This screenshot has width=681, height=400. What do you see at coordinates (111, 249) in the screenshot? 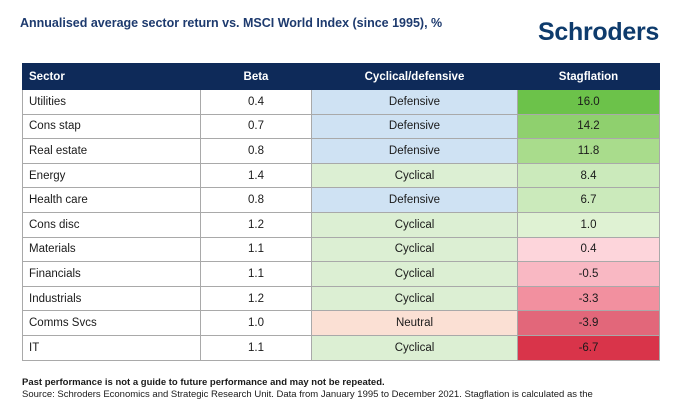
I see `sector-cell: Materials` at bounding box center [111, 249].